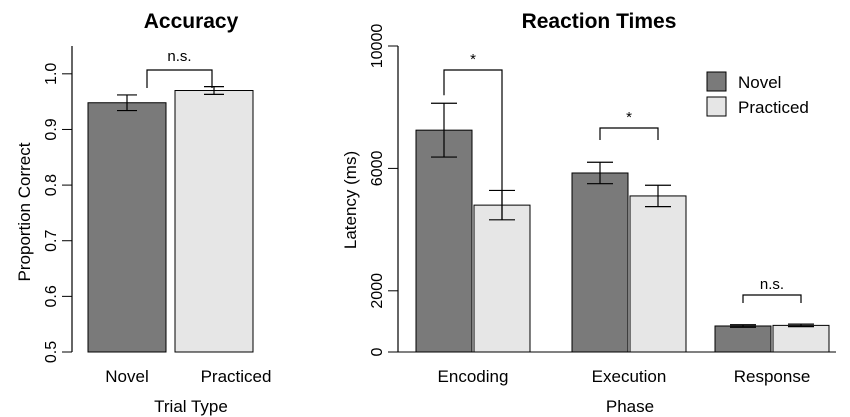  What do you see at coordinates (24, 211) in the screenshot?
I see `accuracy-y-axis-label: Proportion Correct` at bounding box center [24, 211].